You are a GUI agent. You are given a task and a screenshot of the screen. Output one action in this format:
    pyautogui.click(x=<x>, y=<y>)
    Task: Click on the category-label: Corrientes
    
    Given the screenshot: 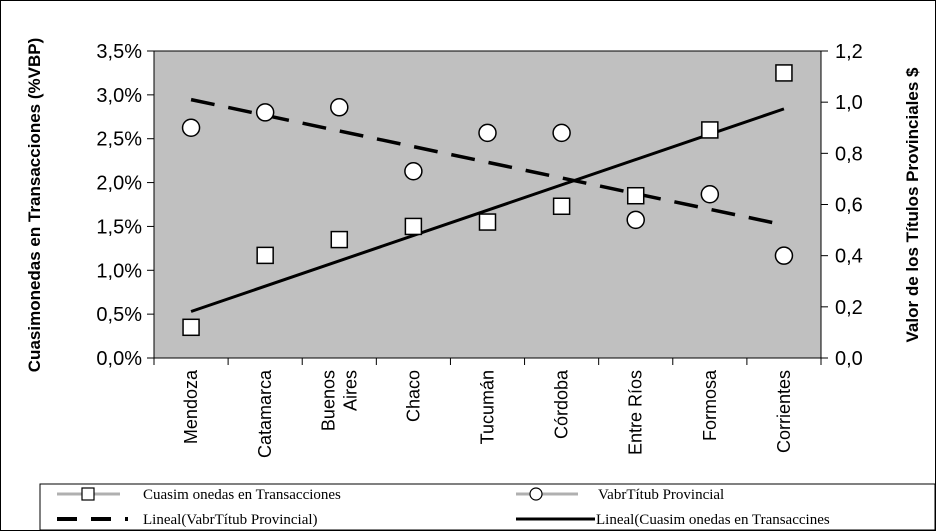 What is the action you would take?
    pyautogui.click(x=784, y=411)
    